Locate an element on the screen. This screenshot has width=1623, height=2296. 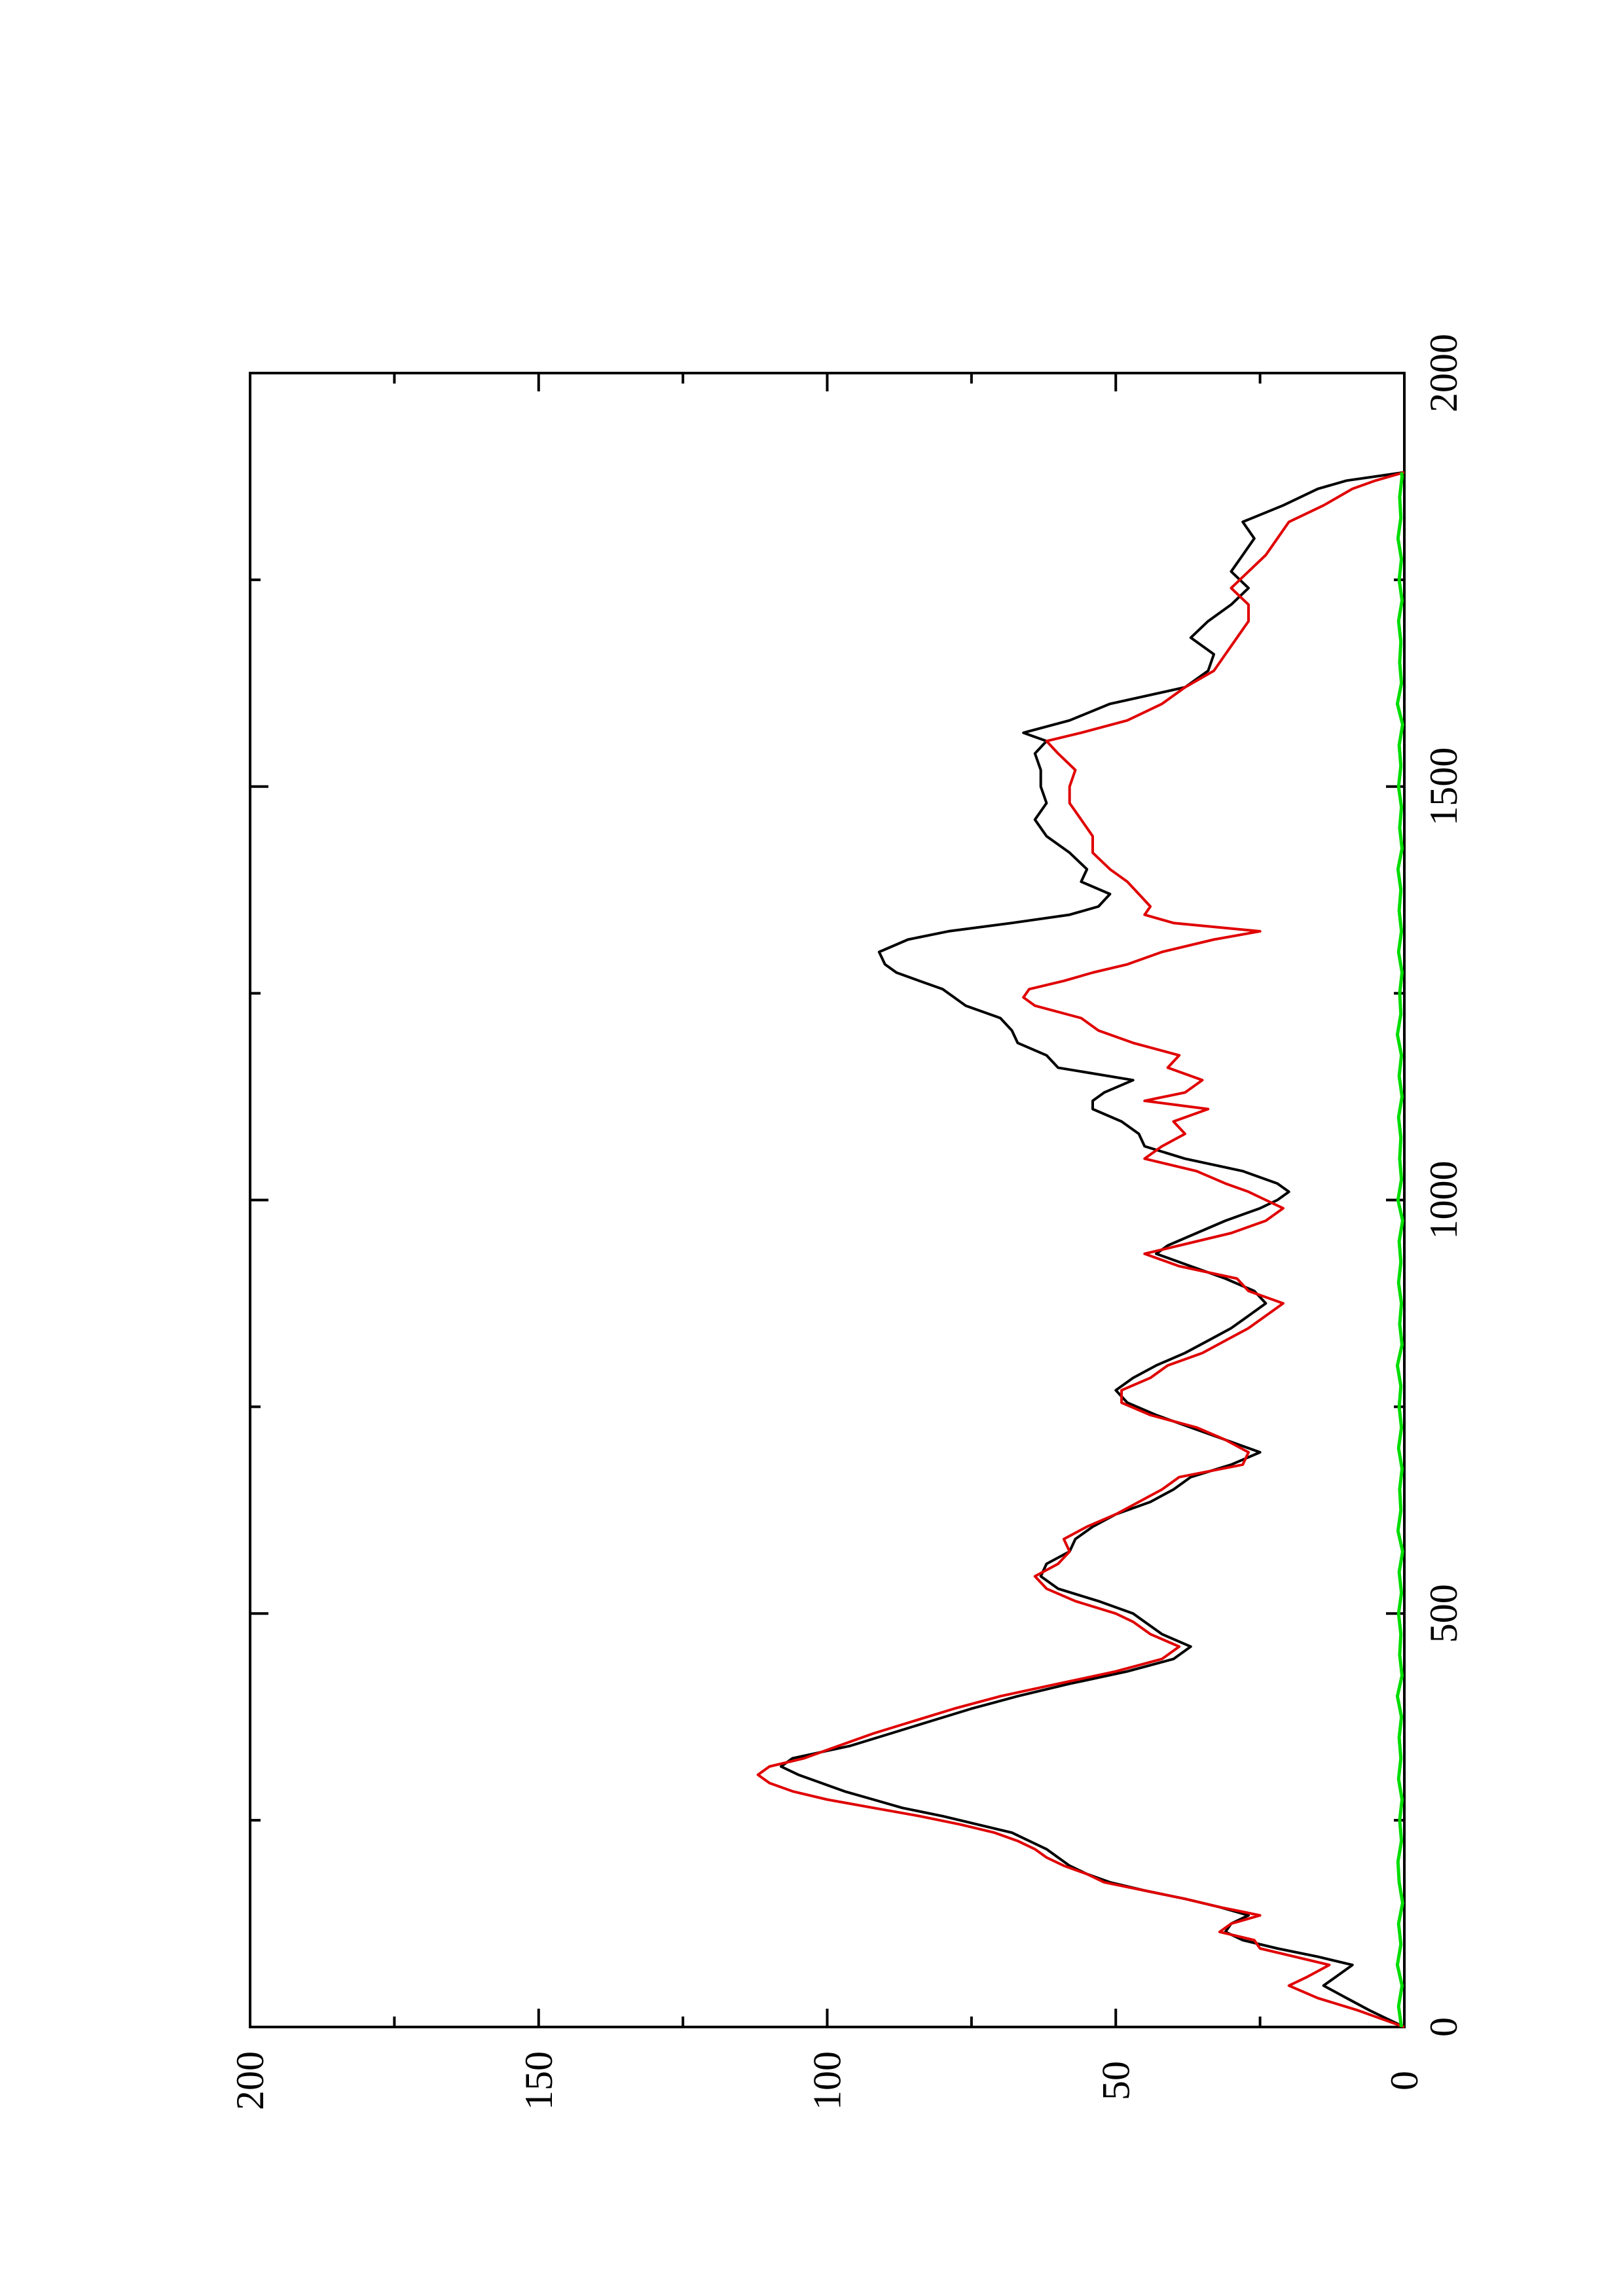
y-tick-label: 0 is located at coordinates (1404, 2080).